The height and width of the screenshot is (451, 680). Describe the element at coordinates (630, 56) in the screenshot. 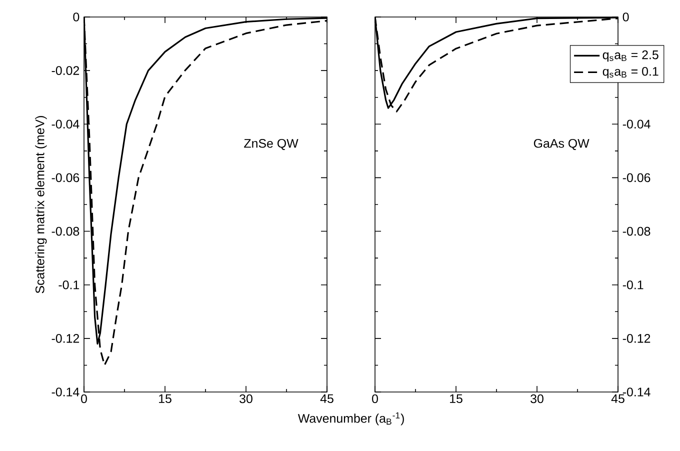

I see `legend-label: q$_{s}$a$_{B}$ = 2.5` at that location.